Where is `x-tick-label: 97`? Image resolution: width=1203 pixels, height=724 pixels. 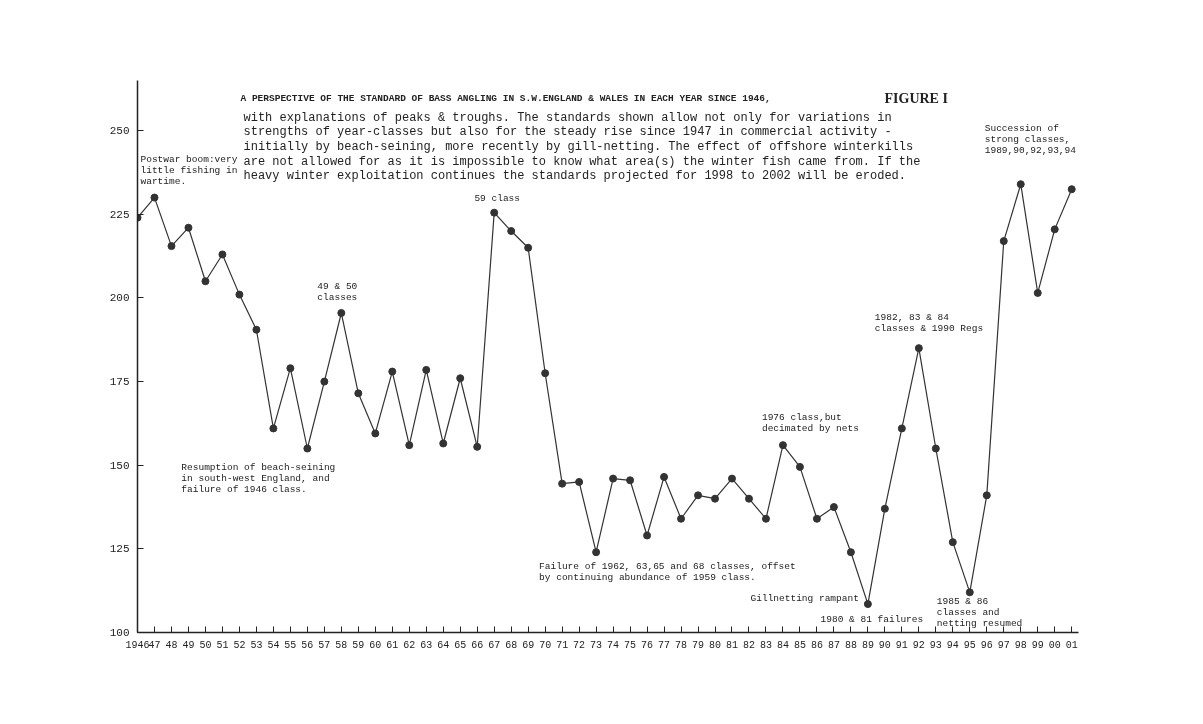
x-tick-label: 97 is located at coordinates (1003, 645).